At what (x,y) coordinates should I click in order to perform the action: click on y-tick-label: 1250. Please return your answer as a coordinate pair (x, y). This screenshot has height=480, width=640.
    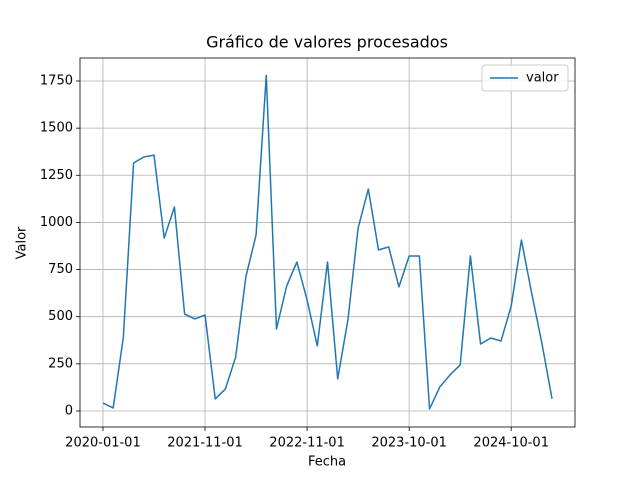
    Looking at the image, I should click on (56, 175).